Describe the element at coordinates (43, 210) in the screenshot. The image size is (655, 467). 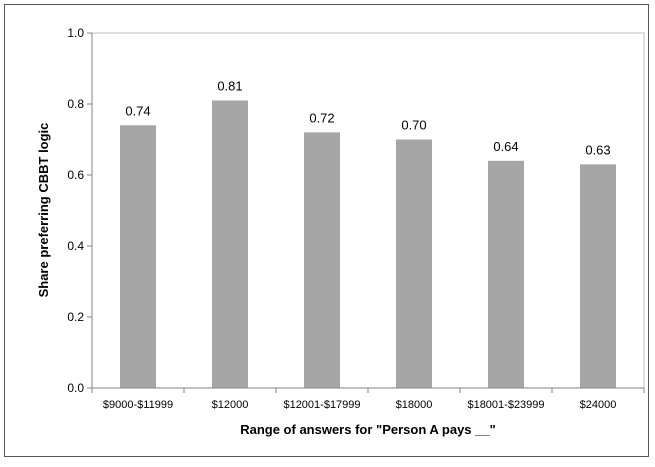
I see `y-axis-title: Share preferring CBBT logic` at that location.